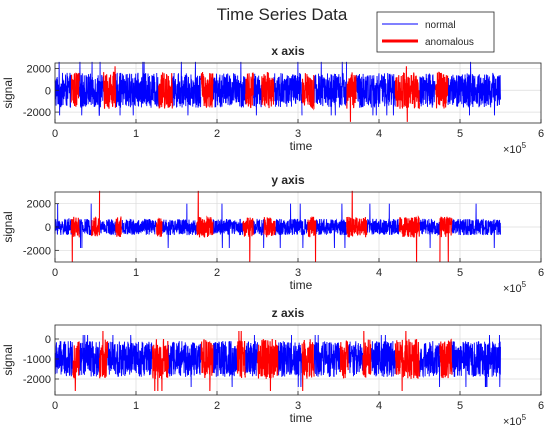 This screenshot has width=550, height=439. Describe the element at coordinates (288, 51) in the screenshot. I see `subplot-title: x axis` at that location.